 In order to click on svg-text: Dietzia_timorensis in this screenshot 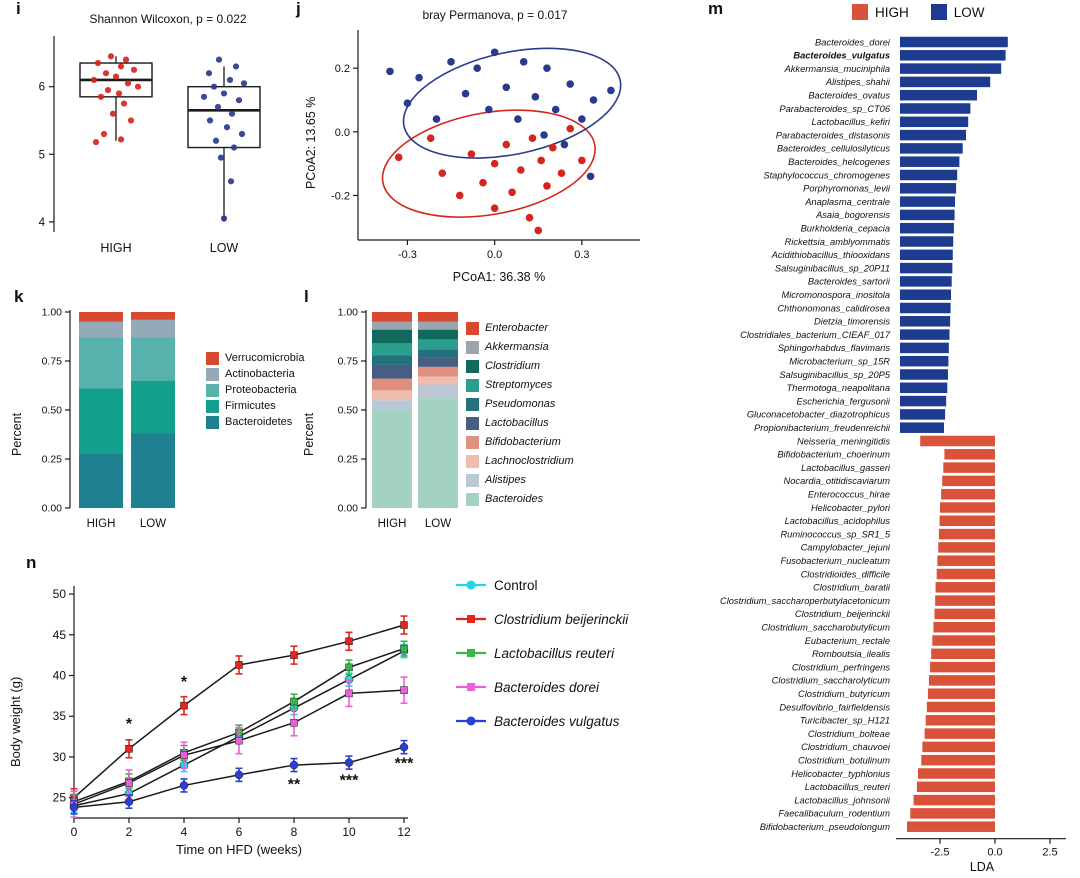, I will do `click(852, 322)`.